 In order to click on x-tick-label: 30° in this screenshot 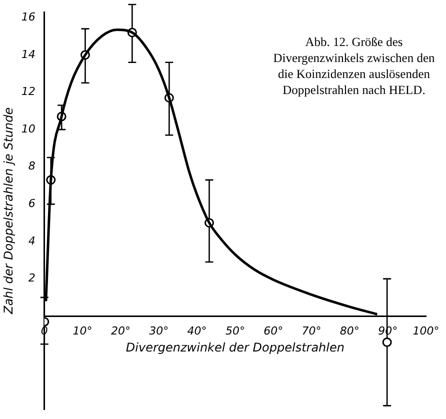, I will do `click(159, 331)`.